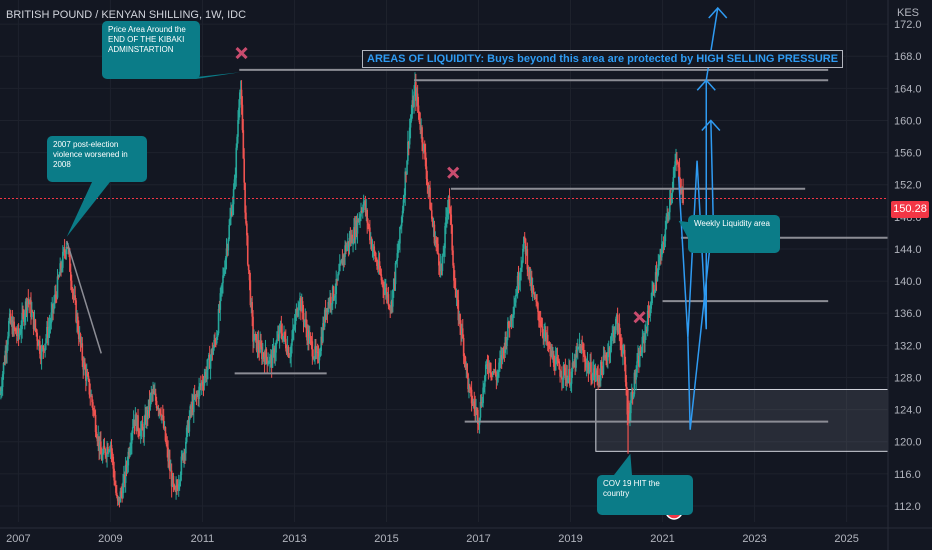 This screenshot has height=550, width=932. I want to click on y-tick-label: 168.0, so click(908, 57).